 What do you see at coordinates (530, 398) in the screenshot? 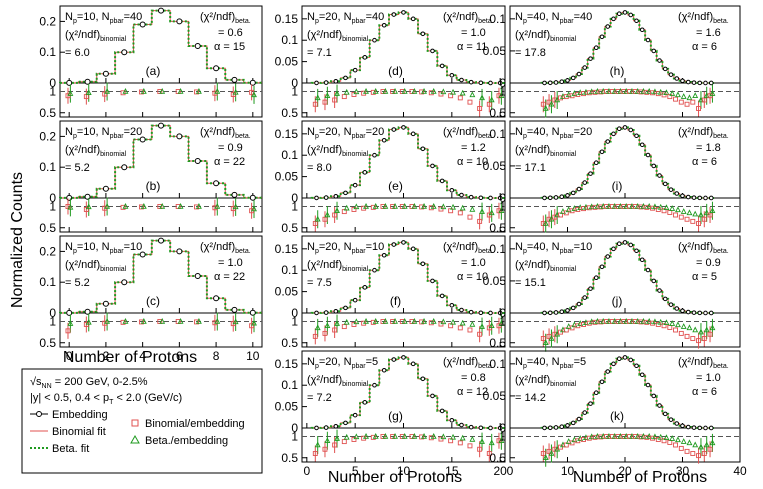
I see `chi-bin-value: = 14.2` at bounding box center [530, 398].